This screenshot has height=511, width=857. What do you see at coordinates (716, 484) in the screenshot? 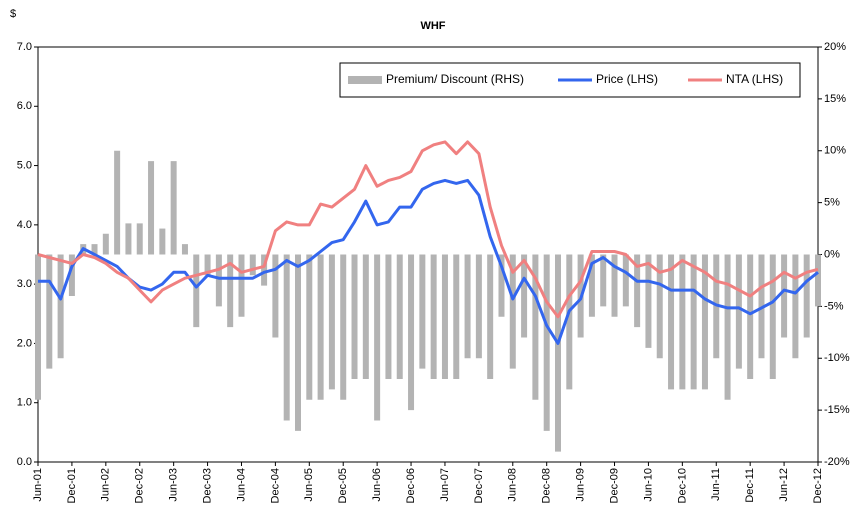
I see `x-tick-label: Jun-11` at bounding box center [716, 484].